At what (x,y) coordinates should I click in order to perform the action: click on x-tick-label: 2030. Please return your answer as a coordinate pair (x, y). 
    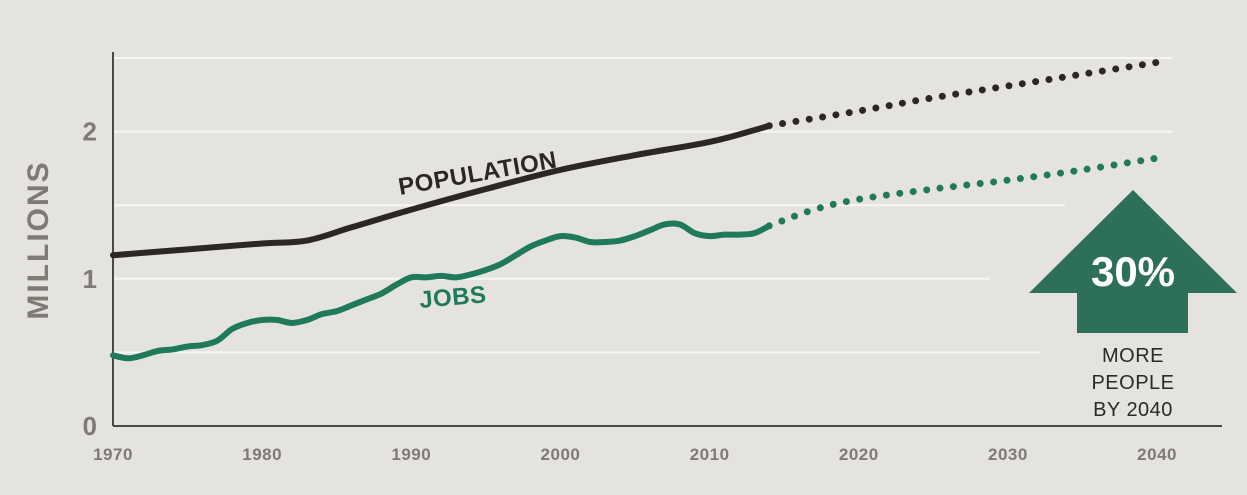
    Looking at the image, I should click on (1008, 454).